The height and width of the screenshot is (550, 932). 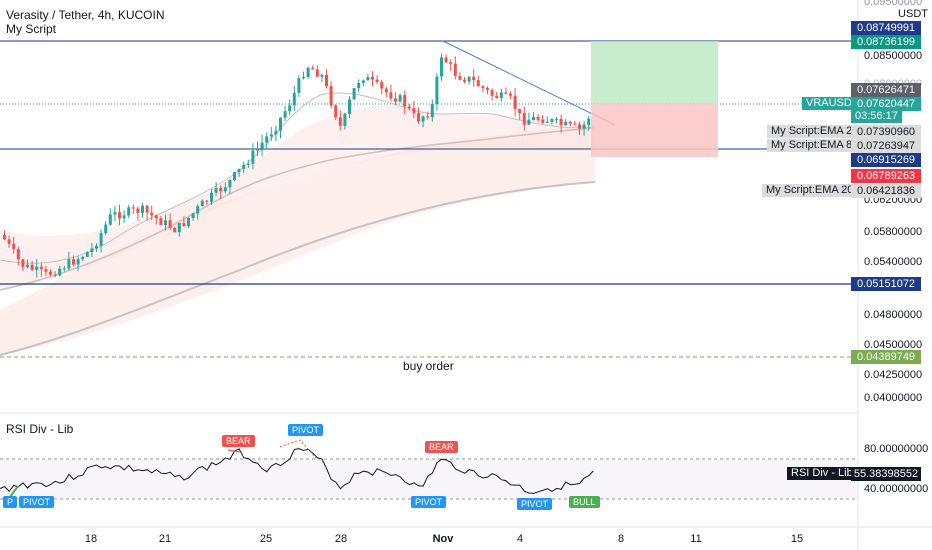 What do you see at coordinates (886, 42) in the screenshot?
I see `take-profit-price-tag: 0.08736199` at bounding box center [886, 42].